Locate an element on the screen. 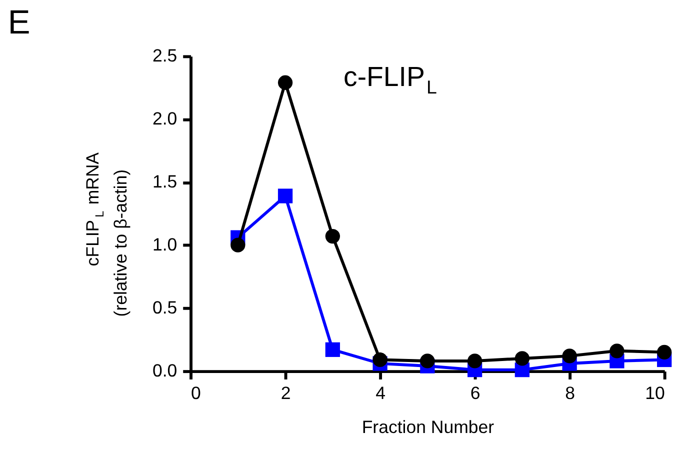 This screenshot has width=690, height=473. y-tick-label: 0.0 is located at coordinates (165, 370).